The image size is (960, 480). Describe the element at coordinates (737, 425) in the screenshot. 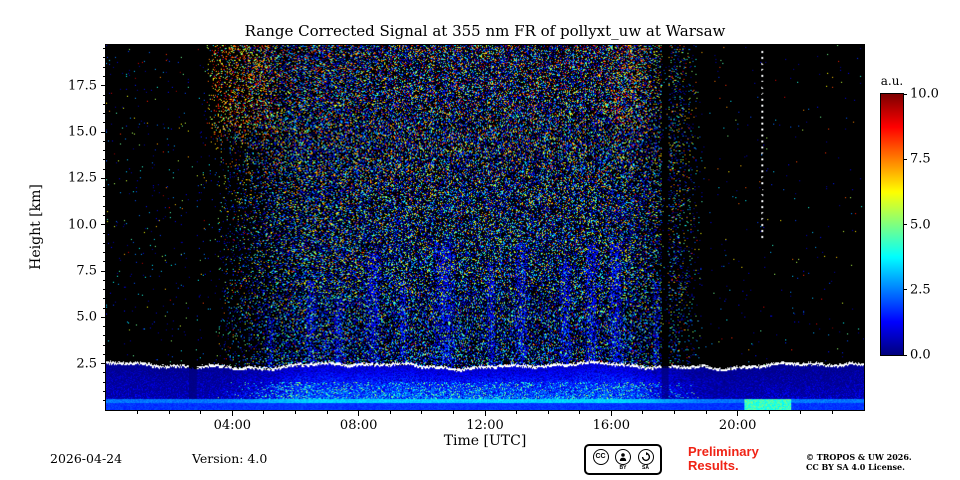

I see `x-tick-label: 20:00` at that location.